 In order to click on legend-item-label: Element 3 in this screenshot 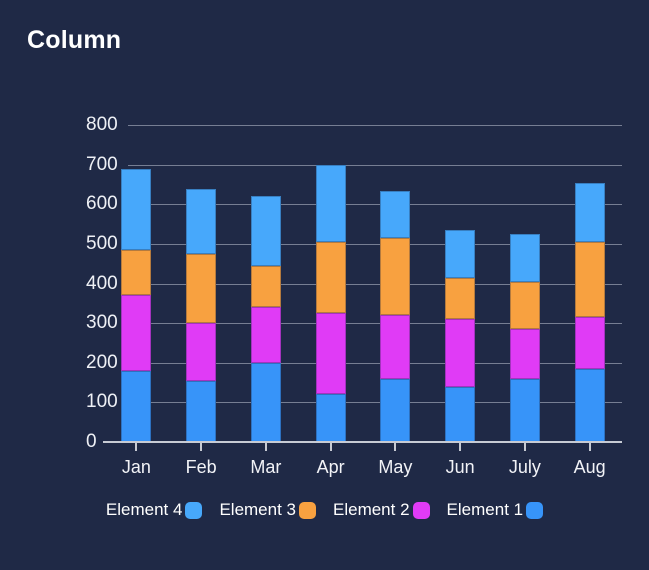, I will do `click(257, 509)`.